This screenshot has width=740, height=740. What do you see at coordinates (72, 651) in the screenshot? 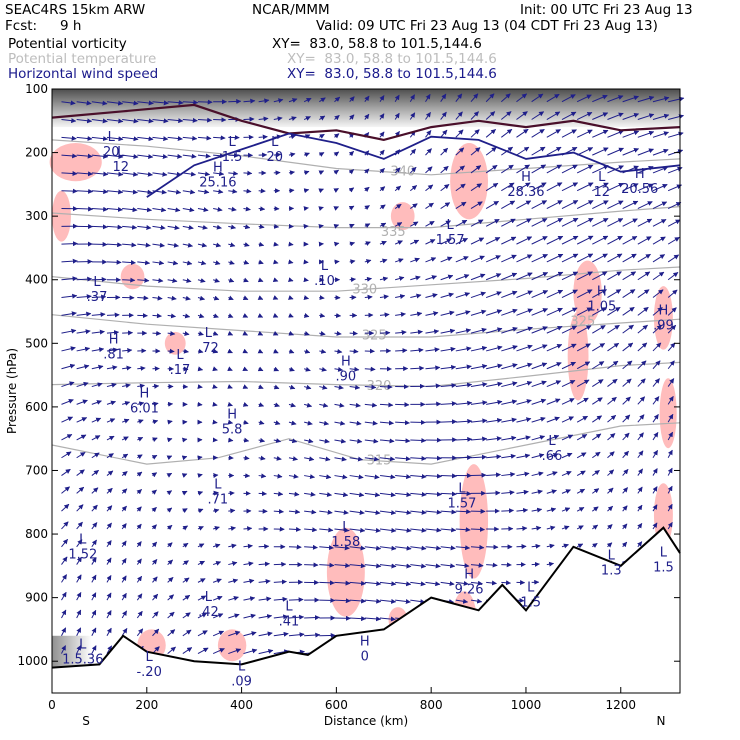
I see `surface-shading` at bounding box center [72, 651].